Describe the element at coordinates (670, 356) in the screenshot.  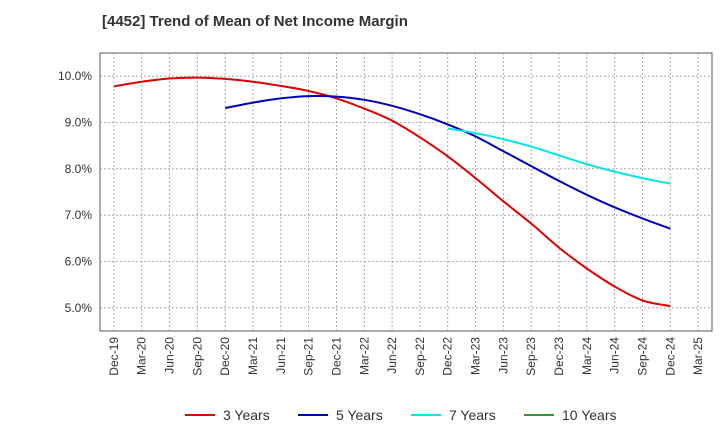
I see `x-tick-label: Dec-24` at that location.